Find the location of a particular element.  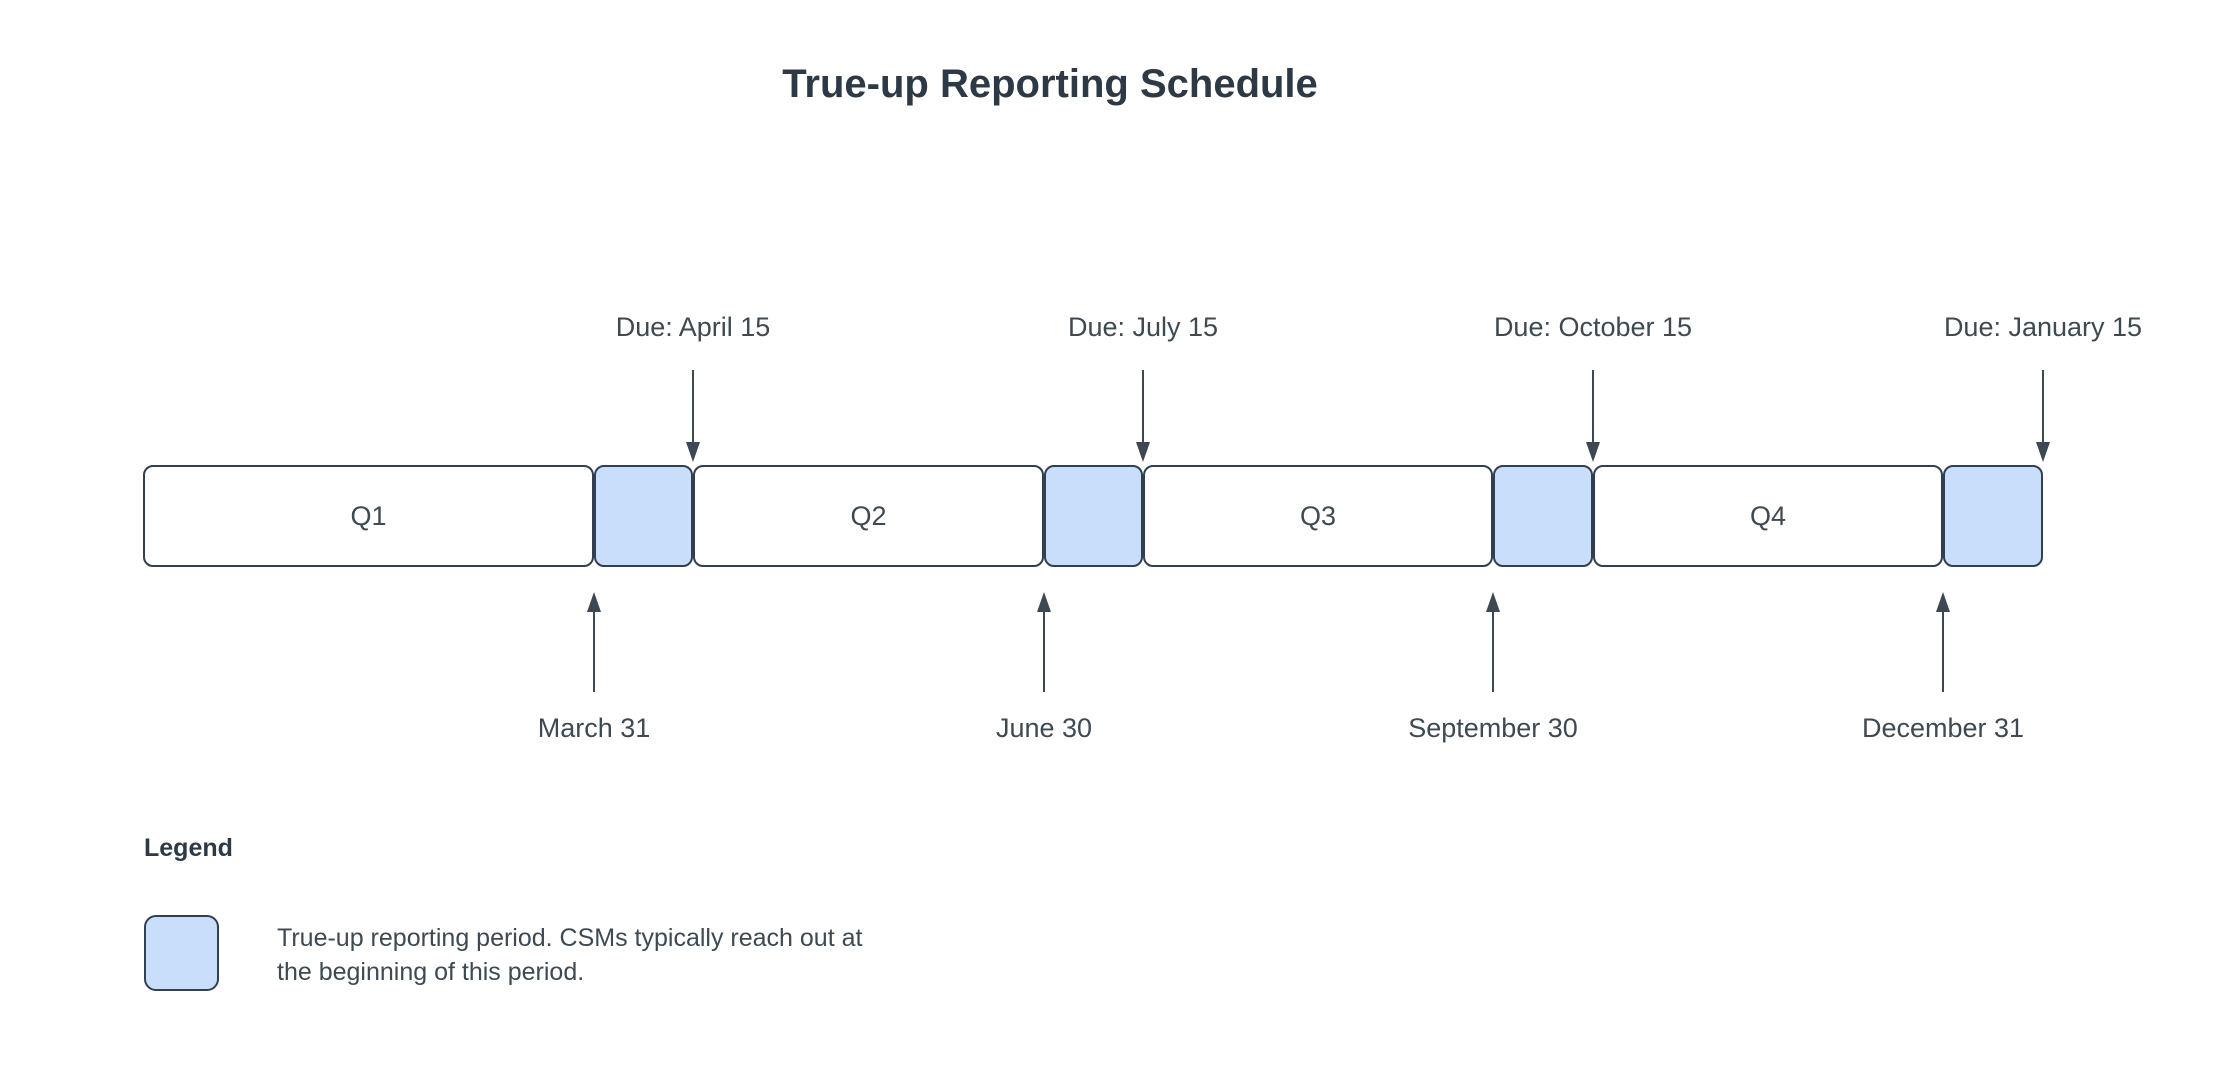

quarter-box-q2: Q2 is located at coordinates (868, 516).